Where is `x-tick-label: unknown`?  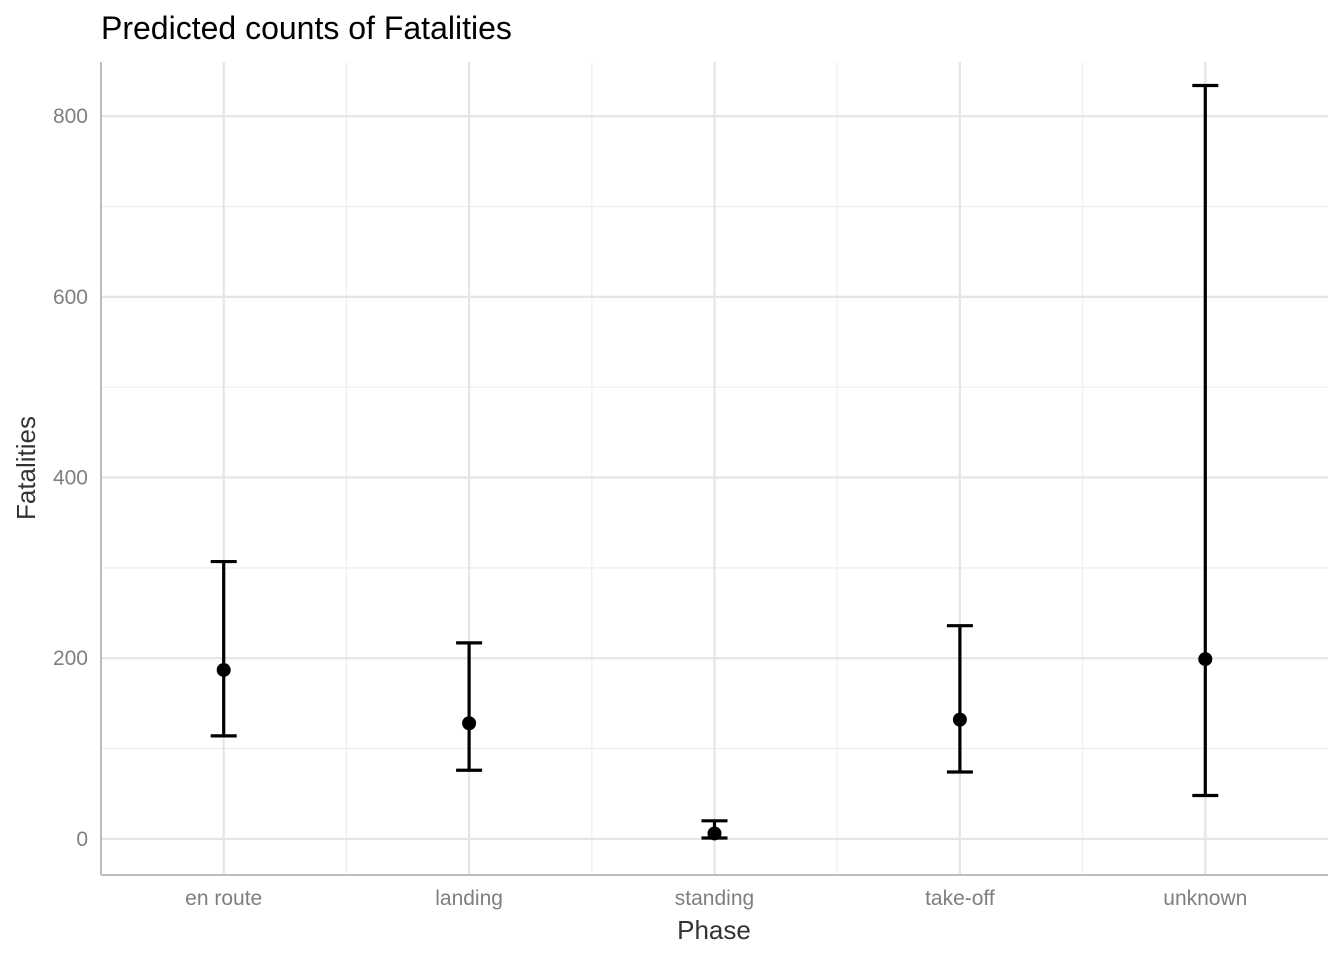 x-tick-label: unknown is located at coordinates (1205, 898).